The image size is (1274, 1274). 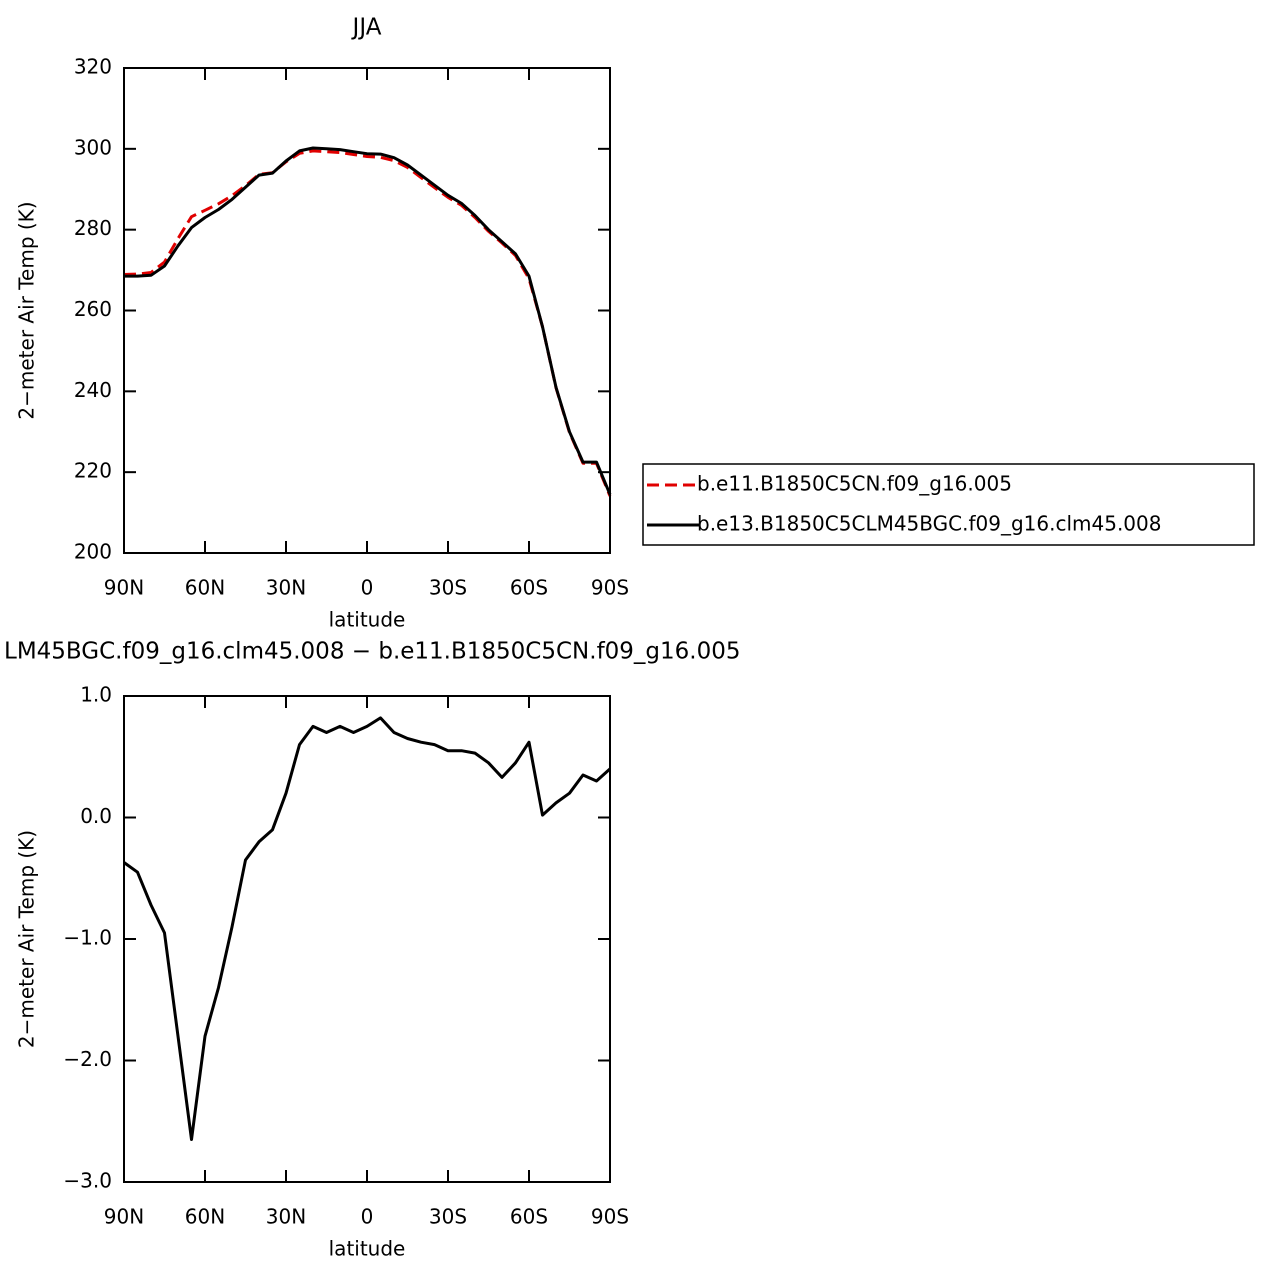 I want to click on y-tick-label: 220, so click(x=93, y=471).